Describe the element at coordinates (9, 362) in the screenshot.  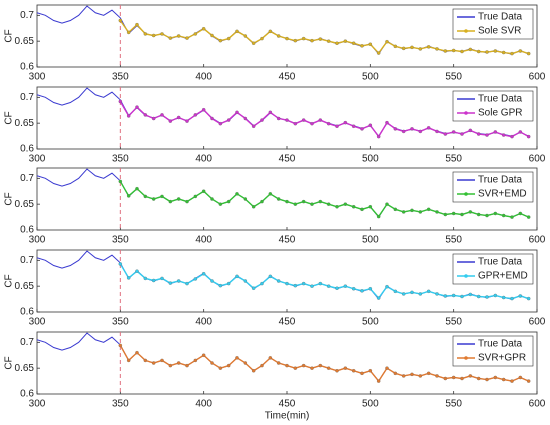
I see `y-axis-label: CF` at that location.